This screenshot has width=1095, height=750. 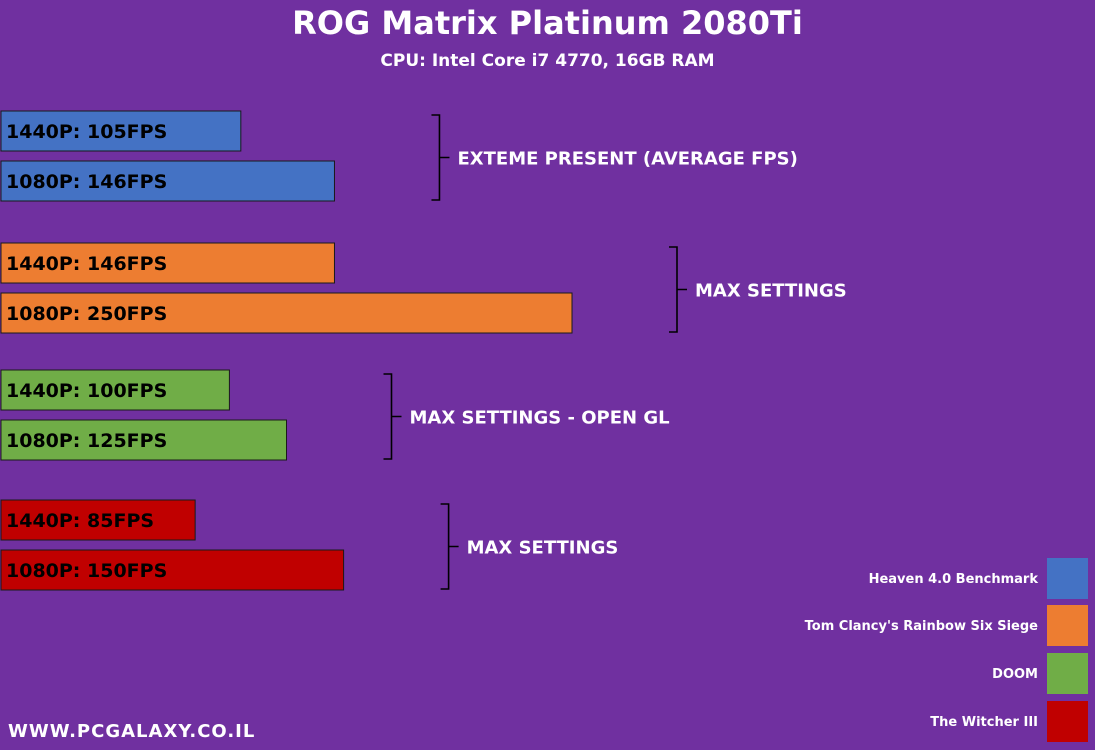 I want to click on bar-data-label: 1080P: 146FPS, so click(x=86, y=182).